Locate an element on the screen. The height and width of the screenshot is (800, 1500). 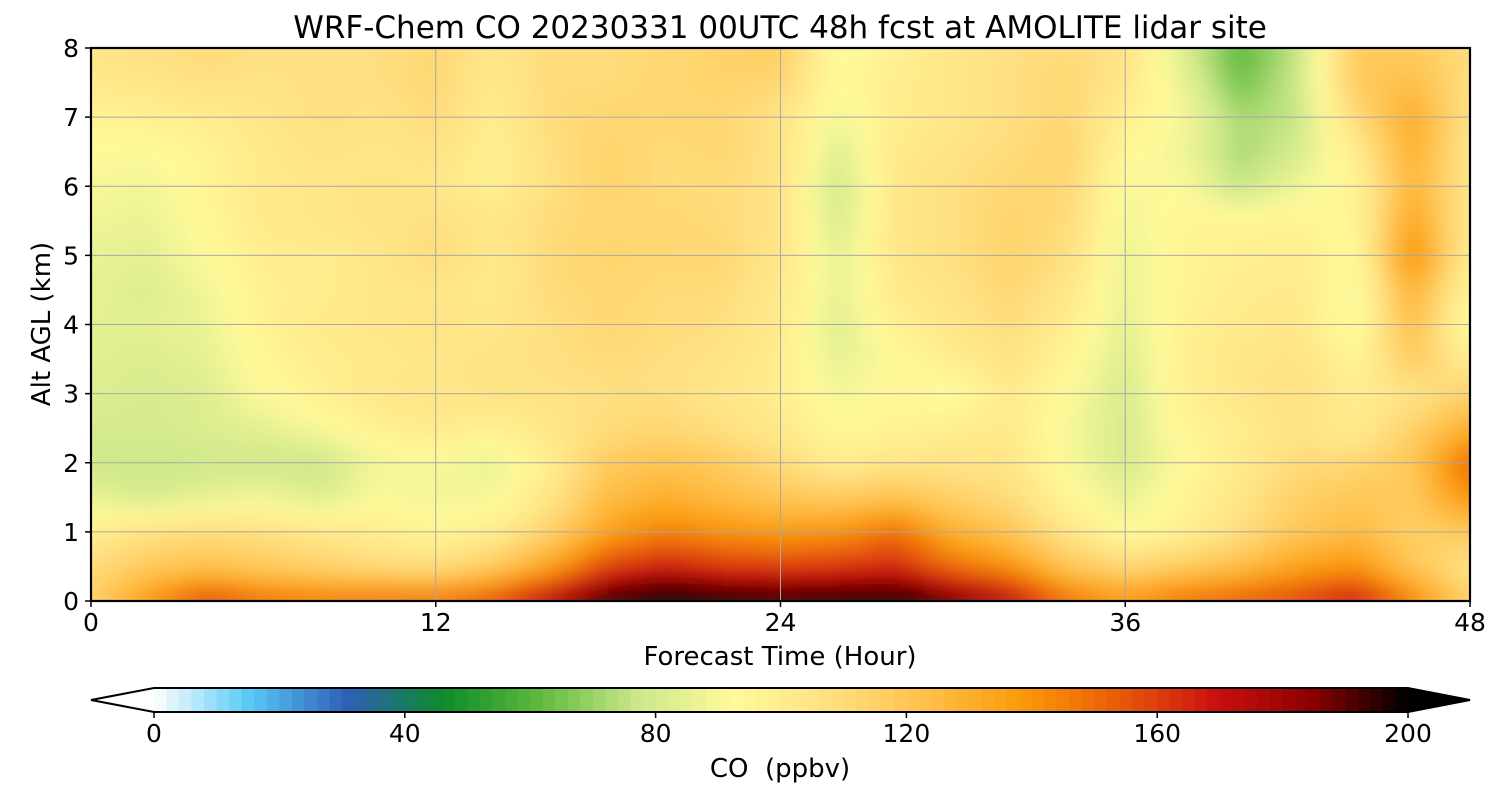
colorbar-swatch is located at coordinates (549, 700).